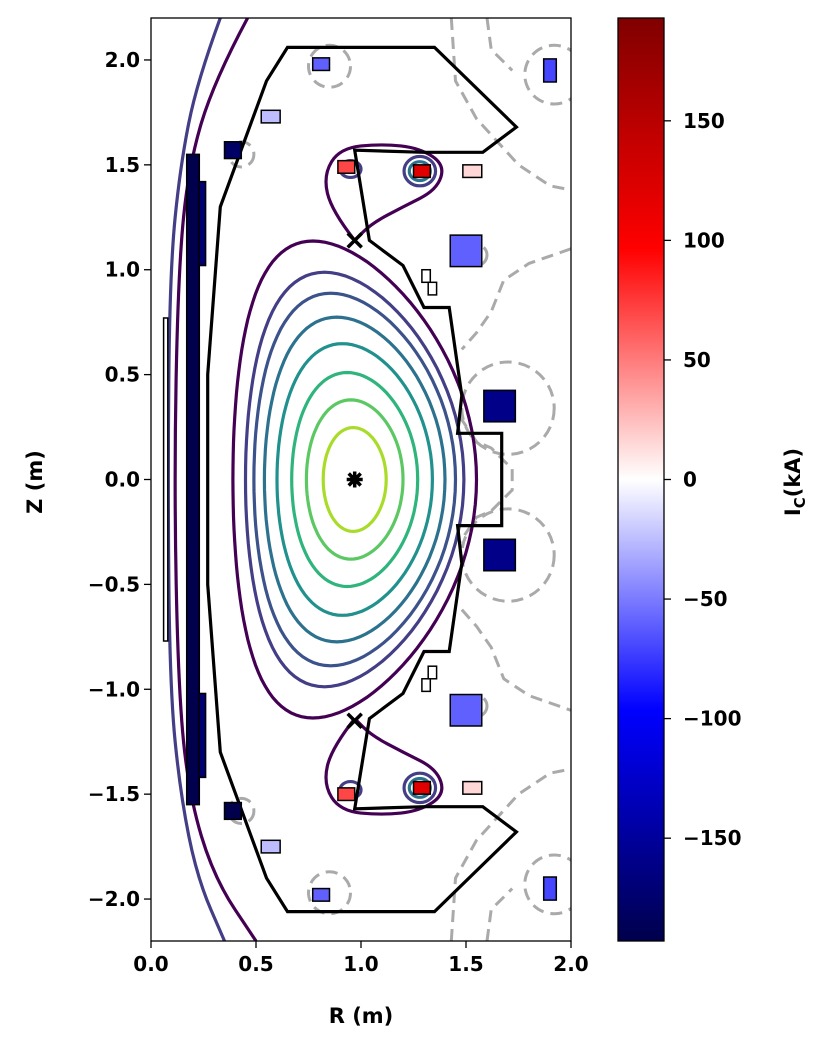  I want to click on x-axis-ticks: 0.0 0.5 1.0 1.5 2.0, so click(361, 958).